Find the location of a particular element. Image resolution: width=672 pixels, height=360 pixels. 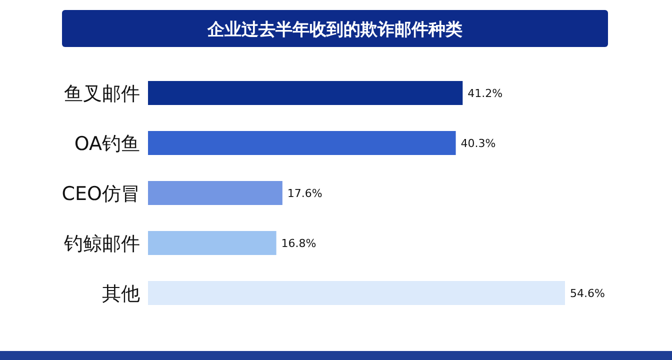

data-label: 40.3% is located at coordinates (478, 143).